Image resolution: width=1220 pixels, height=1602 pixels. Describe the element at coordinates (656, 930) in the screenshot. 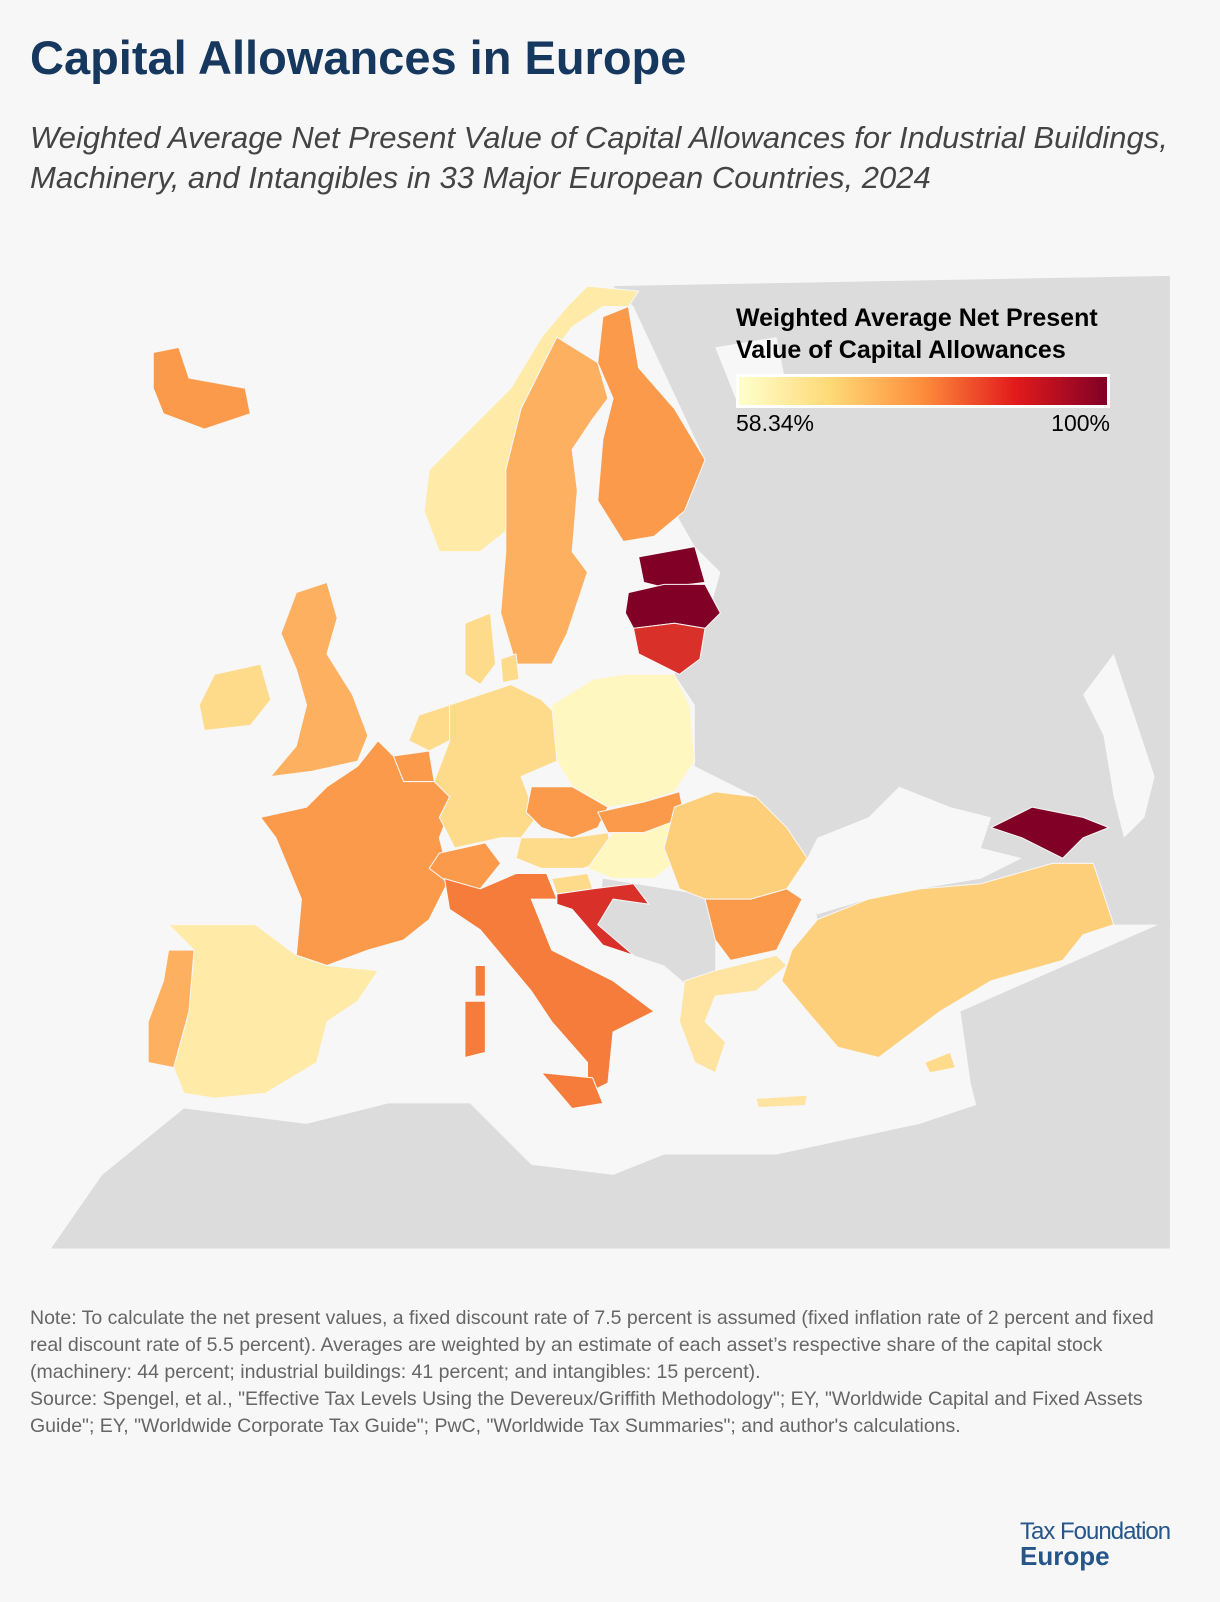

I see `land-balkans` at that location.